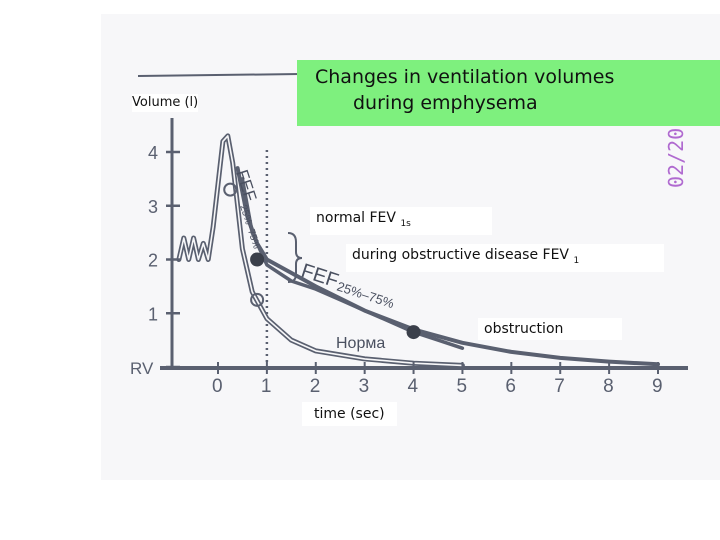 The image size is (720, 540). I want to click on annotation-normal: normal FEV 1s, so click(401, 221).